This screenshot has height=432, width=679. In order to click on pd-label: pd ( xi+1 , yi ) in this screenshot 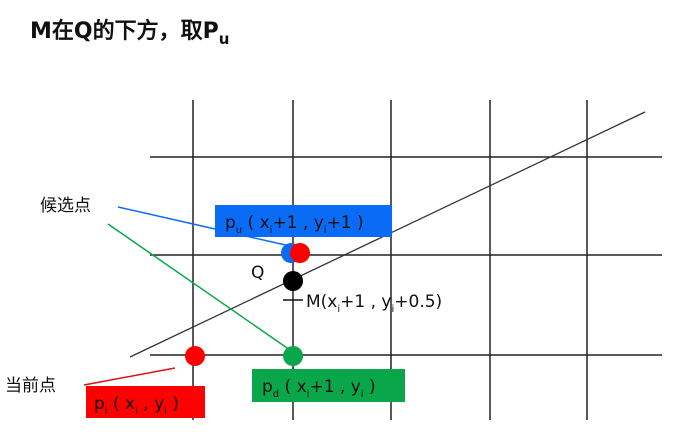, I will do `click(319, 388)`.